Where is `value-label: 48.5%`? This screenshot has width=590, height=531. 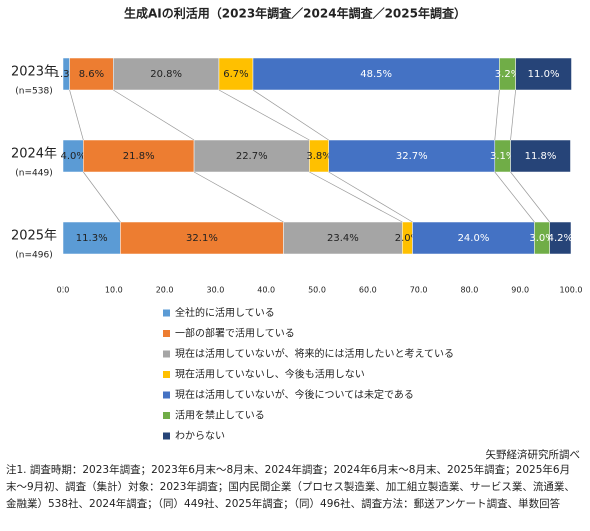 value-label: 48.5% is located at coordinates (376, 74).